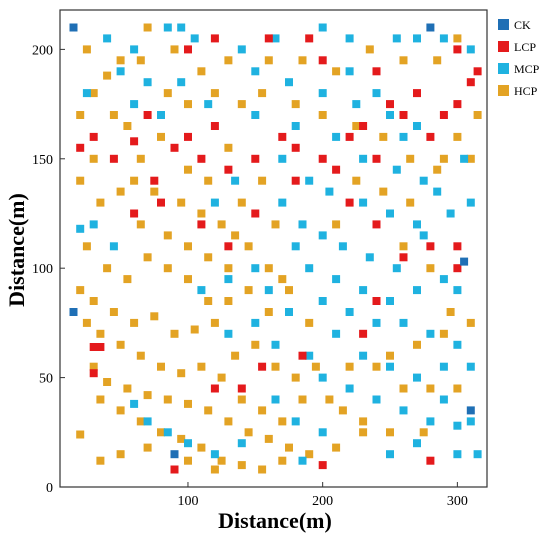 The image size is (550, 545). I want to click on y-tick-label: 50, so click(46, 379).